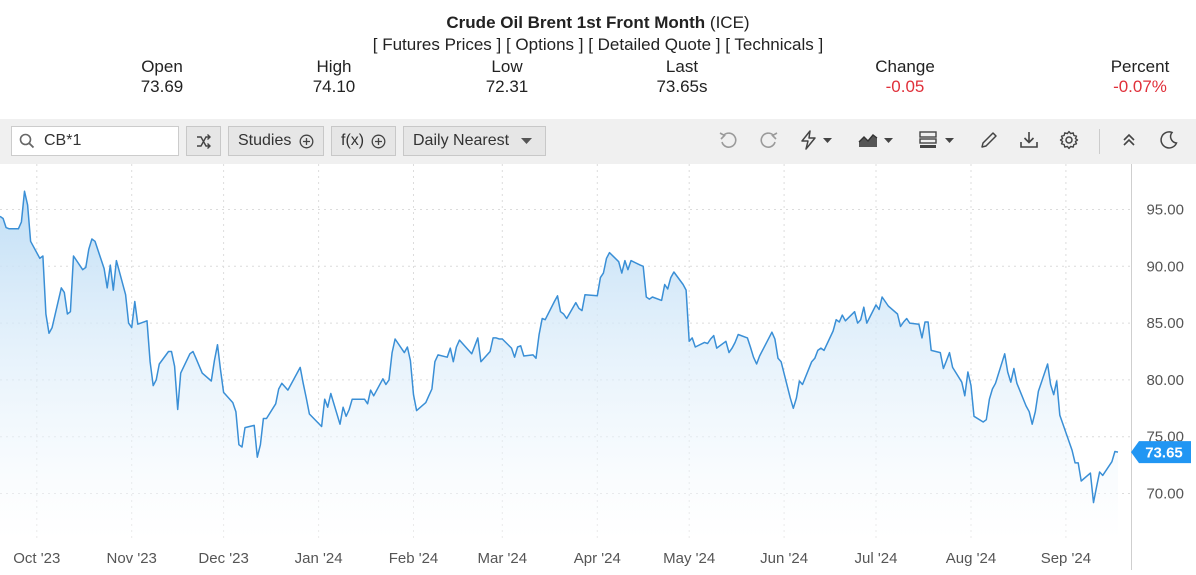  I want to click on shuffle-icon, so click(204, 141).